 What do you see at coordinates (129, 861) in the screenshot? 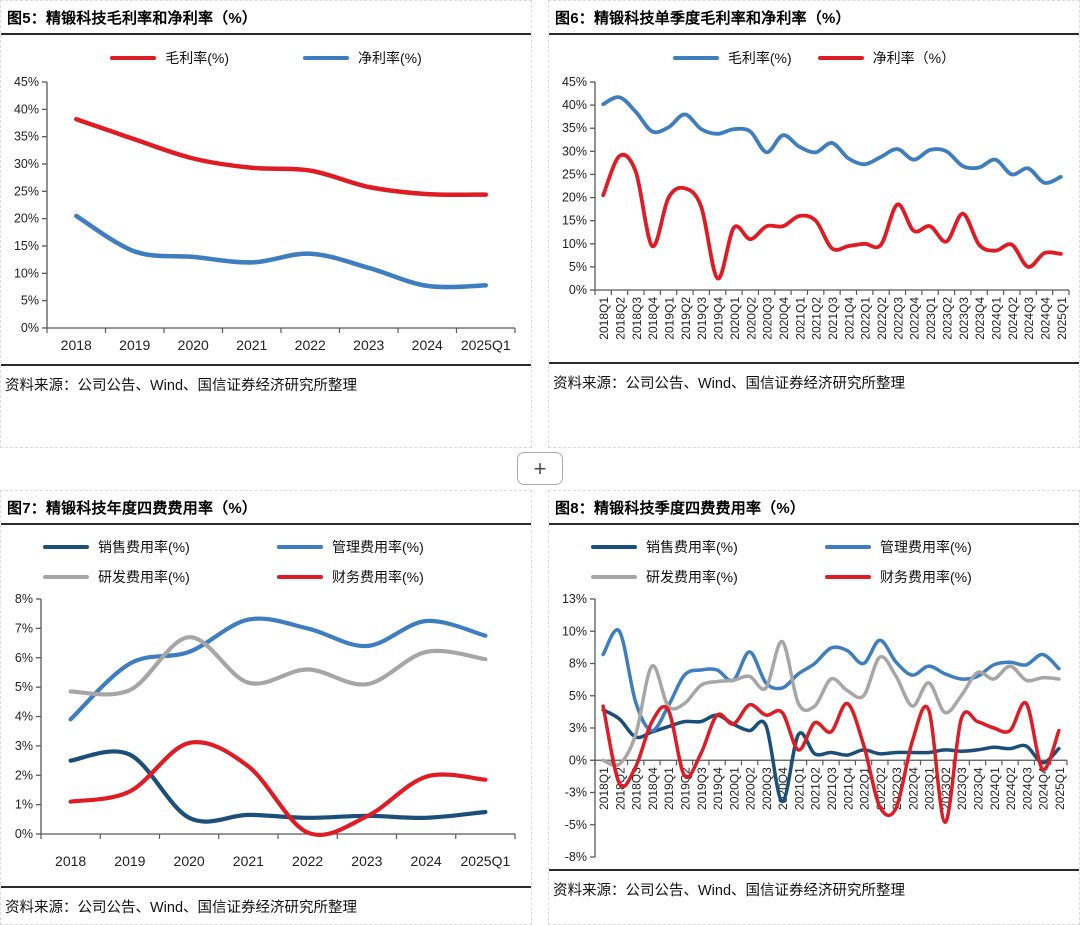
I see `svg-text: 2019` at bounding box center [129, 861].